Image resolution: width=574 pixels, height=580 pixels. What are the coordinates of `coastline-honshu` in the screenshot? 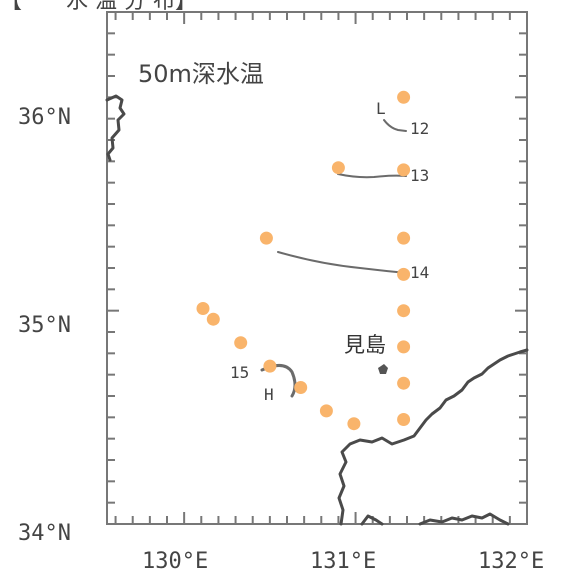 It's located at (433, 437).